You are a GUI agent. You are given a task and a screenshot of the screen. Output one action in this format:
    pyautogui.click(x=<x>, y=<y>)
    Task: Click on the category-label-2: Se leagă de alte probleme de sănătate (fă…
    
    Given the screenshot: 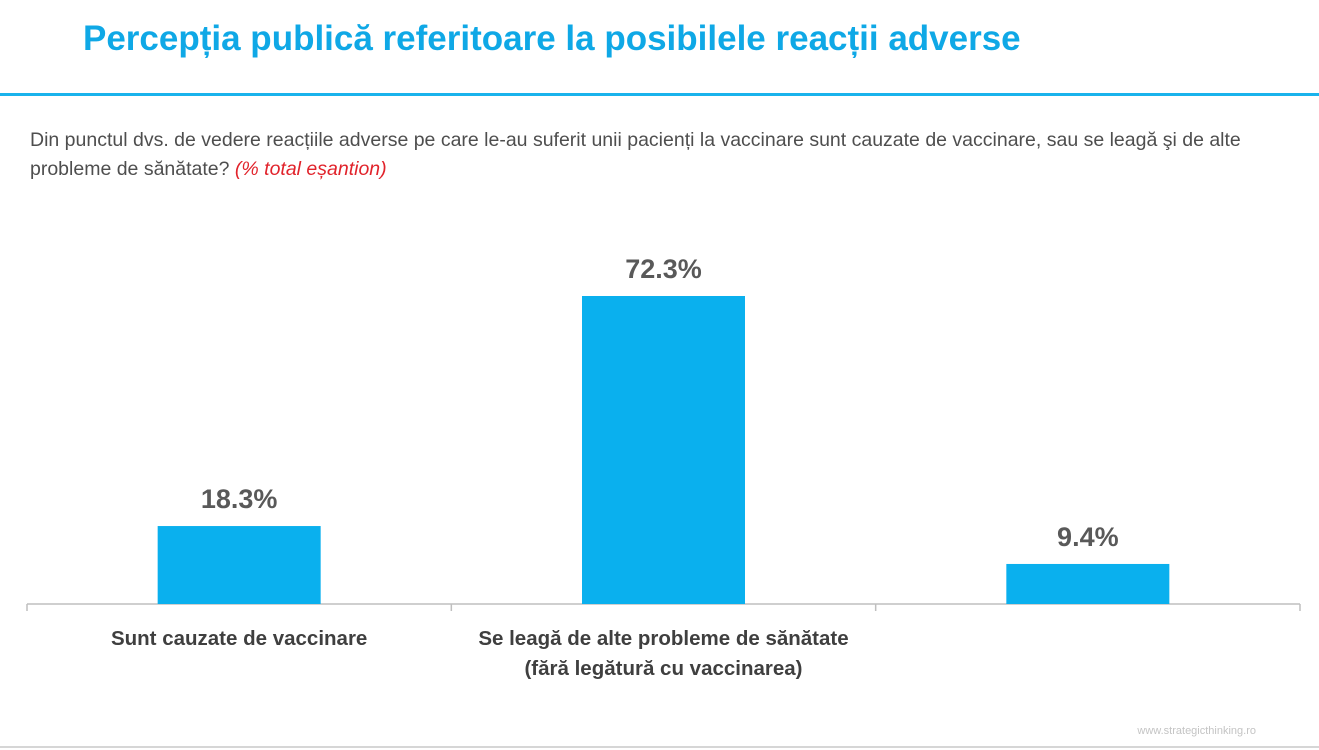 What is the action you would take?
    pyautogui.click(x=663, y=653)
    